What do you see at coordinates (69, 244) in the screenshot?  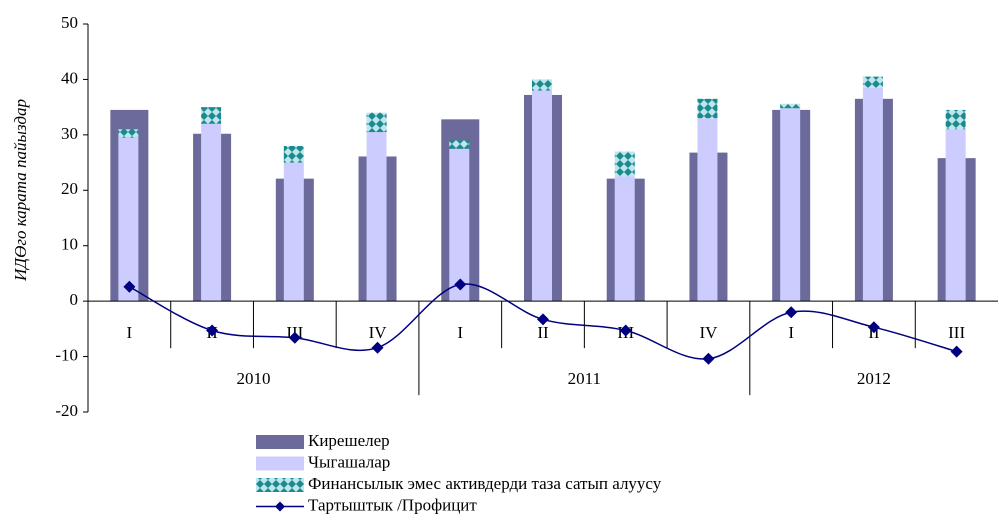 I see `y-tick-label: 10` at bounding box center [69, 244].